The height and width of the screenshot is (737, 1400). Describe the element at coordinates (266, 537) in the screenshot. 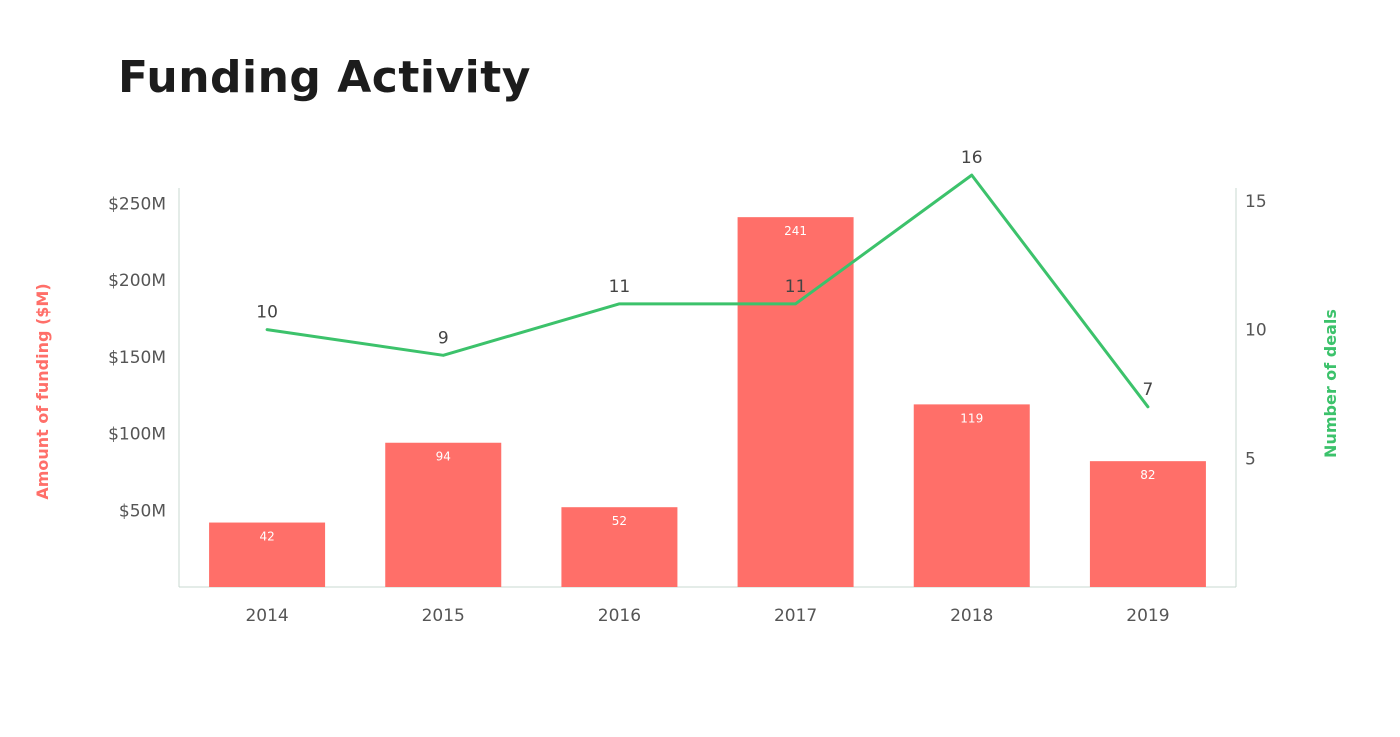

I see `bar-value-label-2014: 42` at that location.